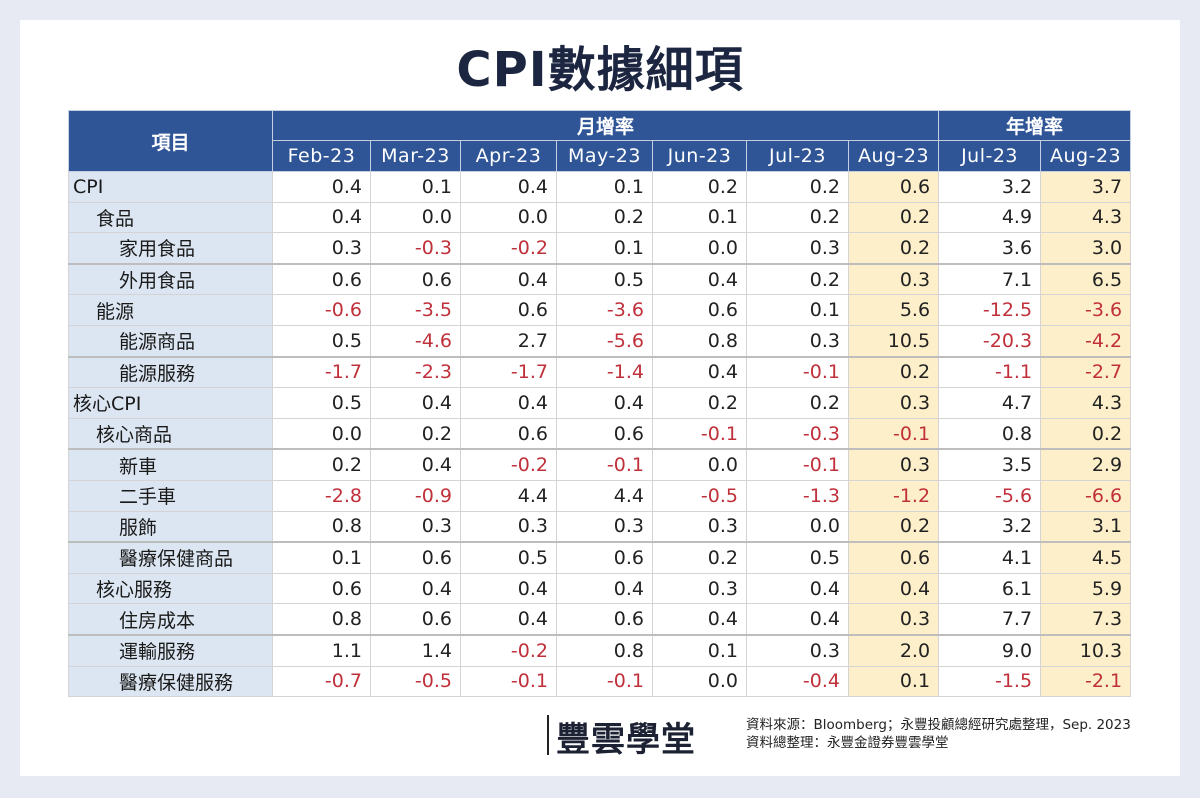 The image size is (1200, 798). Describe the element at coordinates (990, 279) in the screenshot. I see `yoy-value-cell: 7.1` at that location.